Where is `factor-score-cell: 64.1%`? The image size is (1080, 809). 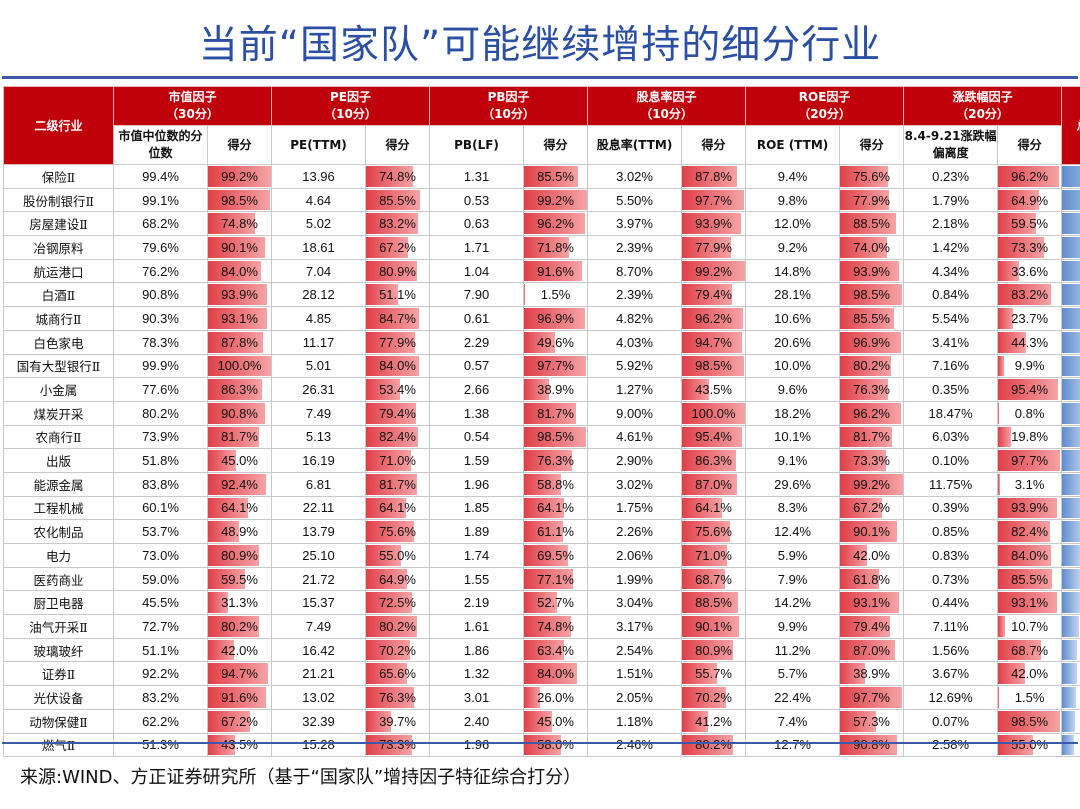
factor-score-cell: 64.1% is located at coordinates (398, 508).